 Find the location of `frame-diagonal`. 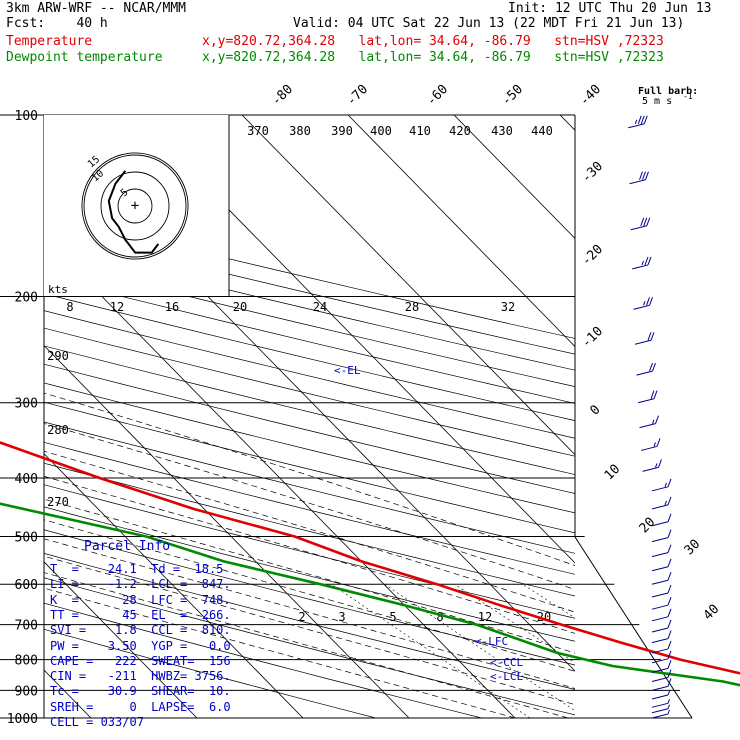

frame-diagonal is located at coordinates (633, 627).